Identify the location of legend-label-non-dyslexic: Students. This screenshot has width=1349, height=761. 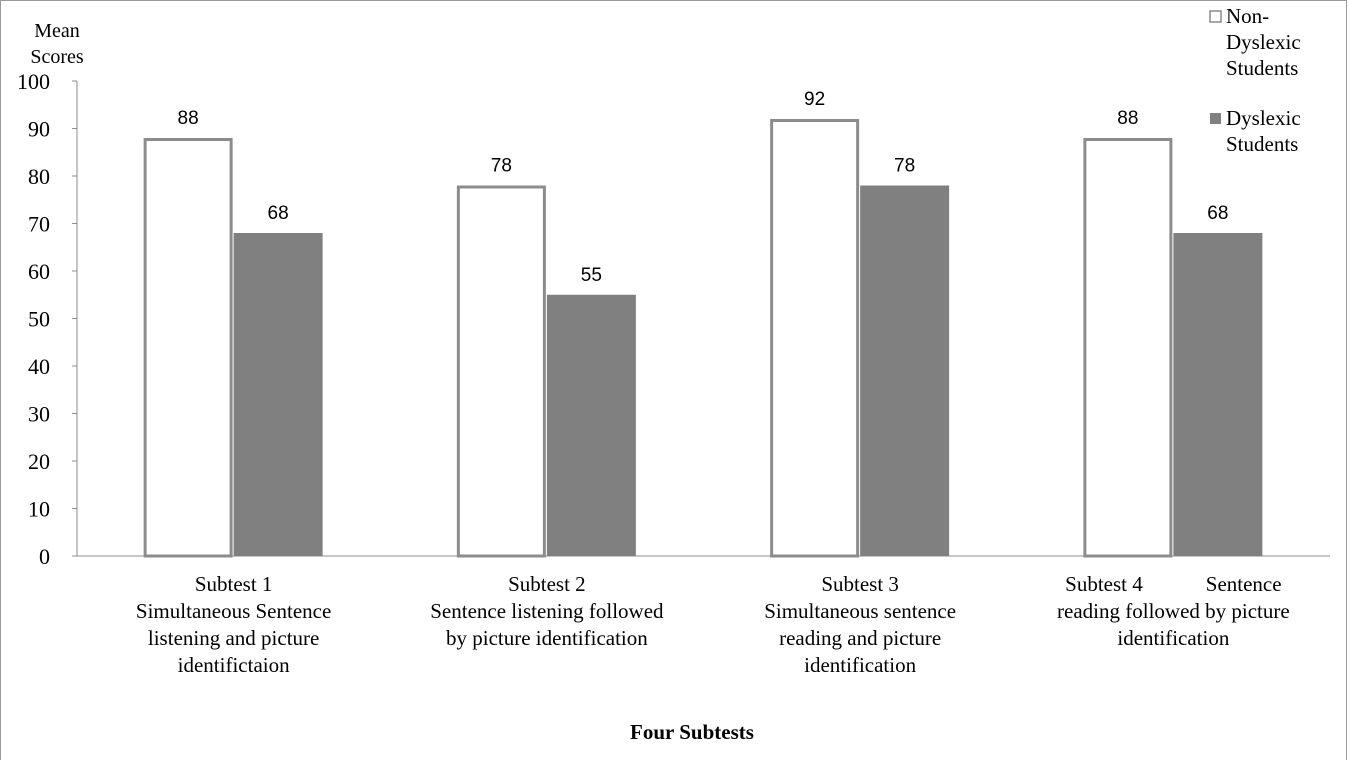
(1262, 68).